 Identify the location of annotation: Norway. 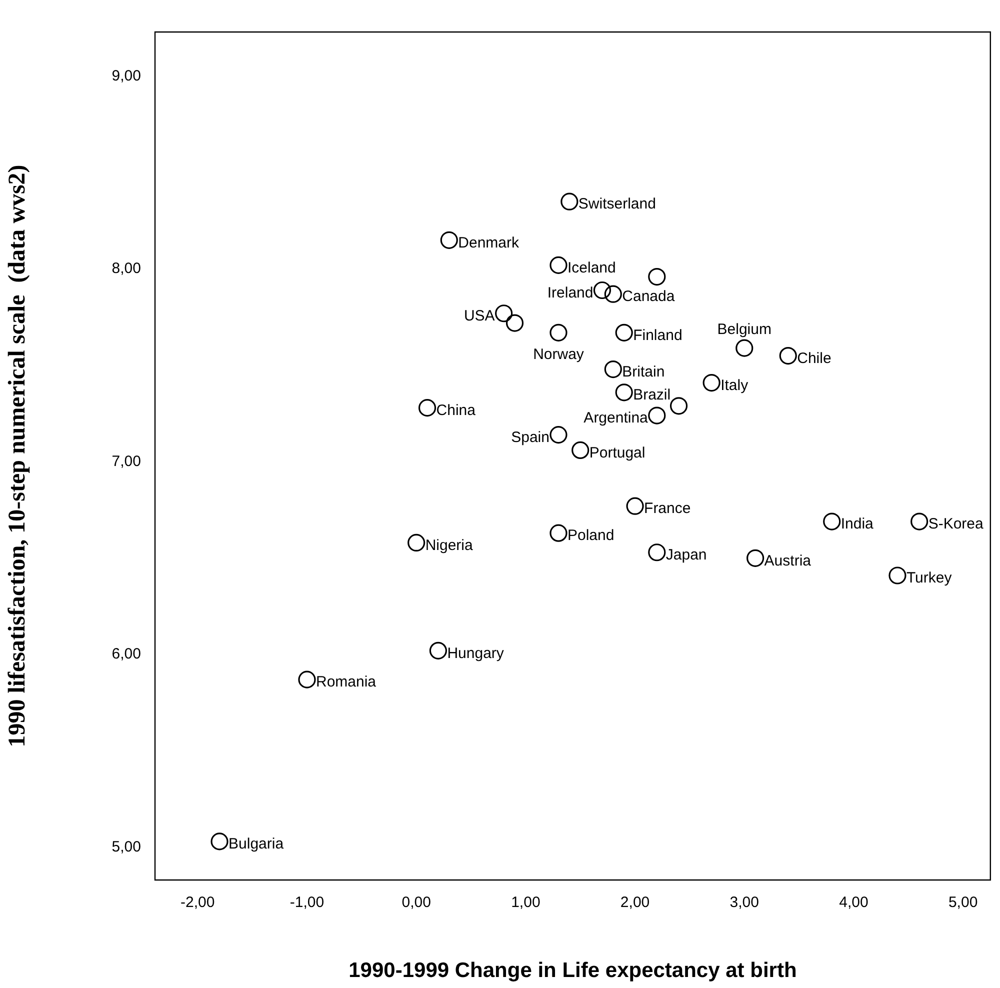
(558, 354).